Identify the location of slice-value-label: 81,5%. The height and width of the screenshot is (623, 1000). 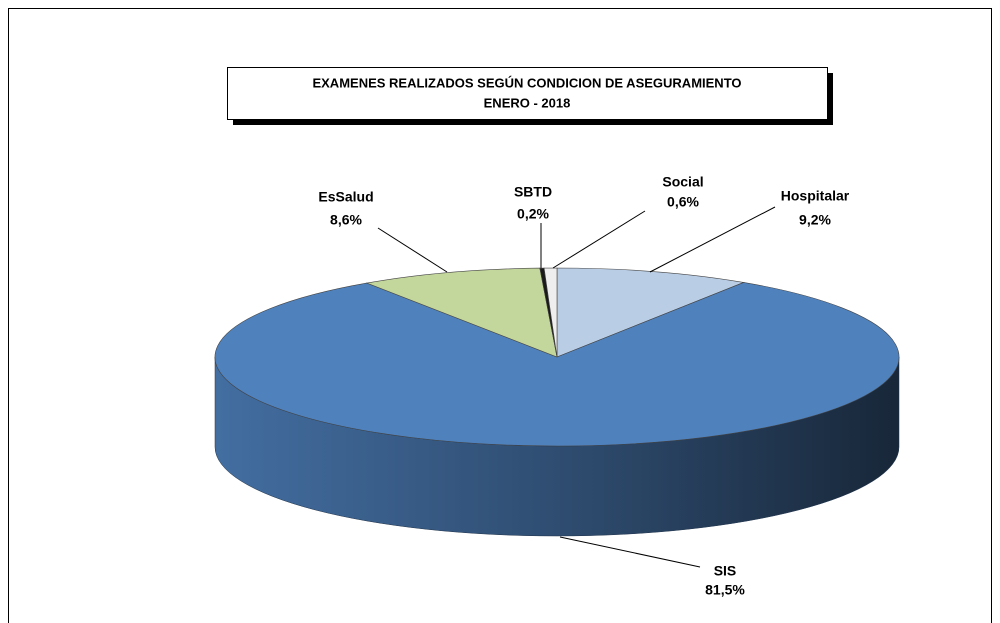
(725, 590).